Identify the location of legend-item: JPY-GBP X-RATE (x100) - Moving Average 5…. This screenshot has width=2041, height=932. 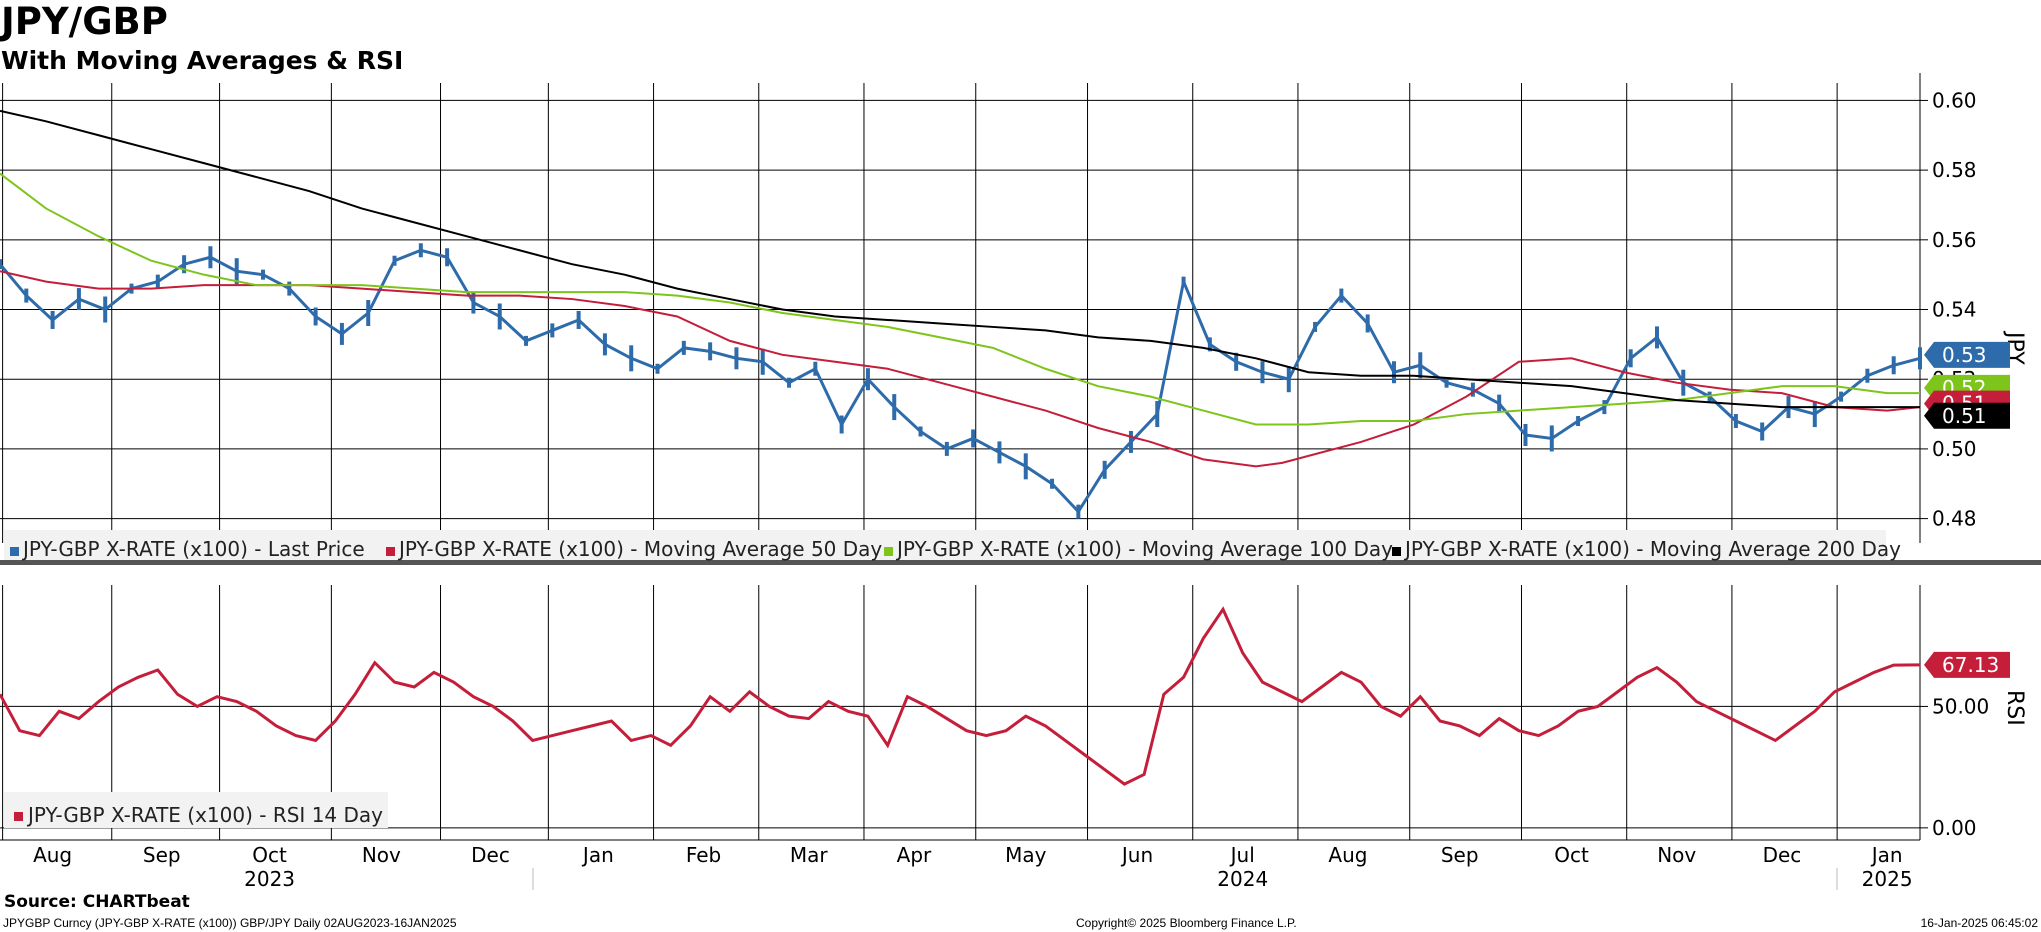
(639, 549).